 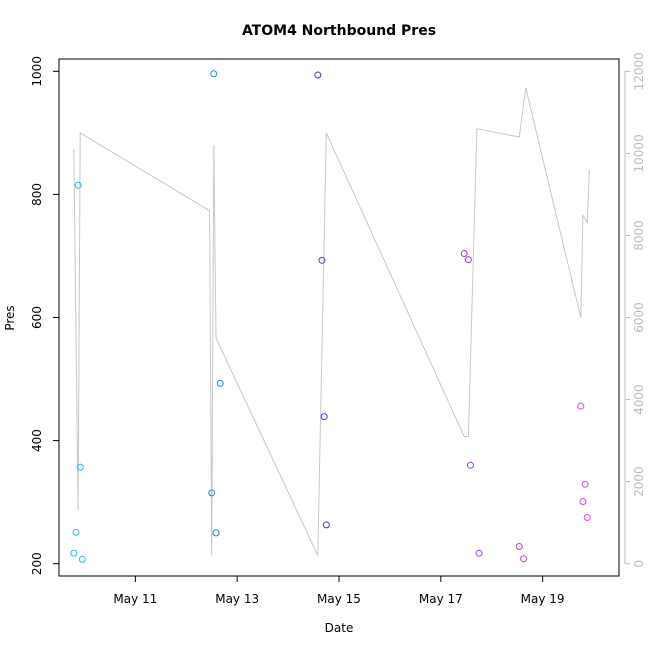 What do you see at coordinates (10, 317) in the screenshot?
I see `y-axis-label: Pres` at bounding box center [10, 317].